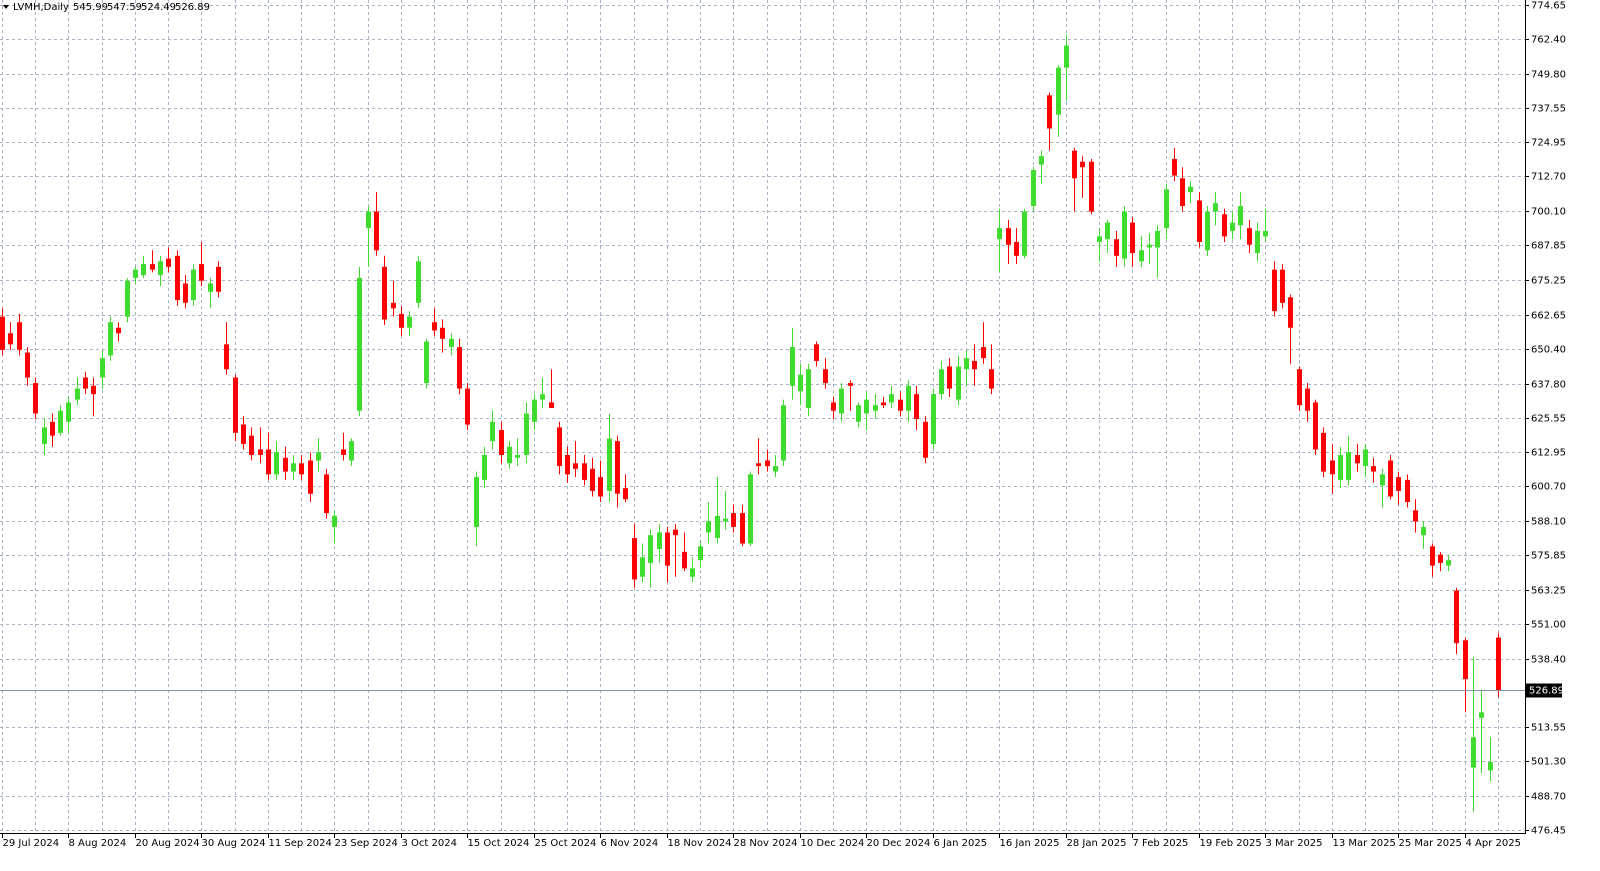 Image resolution: width=1600 pixels, height=871 pixels. Describe the element at coordinates (961, 843) in the screenshot. I see `x-tick-label: 6 Jan 2025` at that location.